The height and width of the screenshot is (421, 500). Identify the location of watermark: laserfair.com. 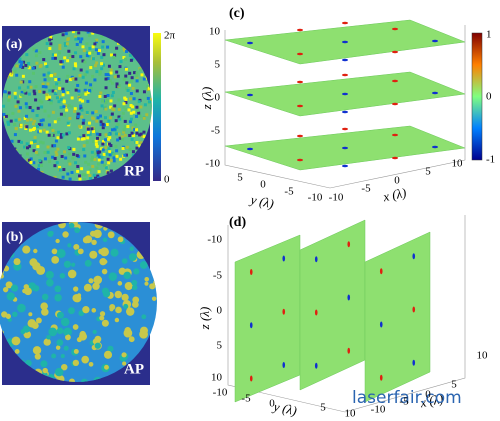
(407, 398).